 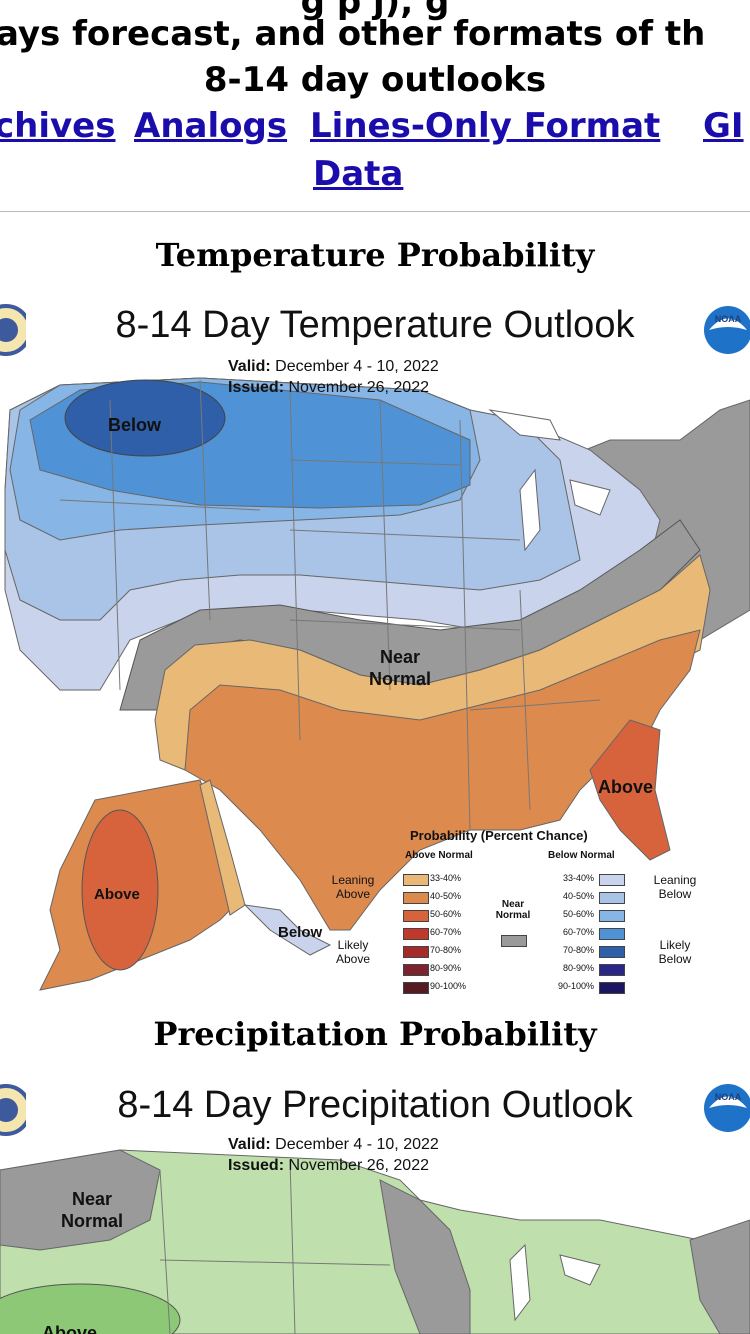 What do you see at coordinates (13, 330) in the screenshot?
I see `nws-seal-icon` at bounding box center [13, 330].